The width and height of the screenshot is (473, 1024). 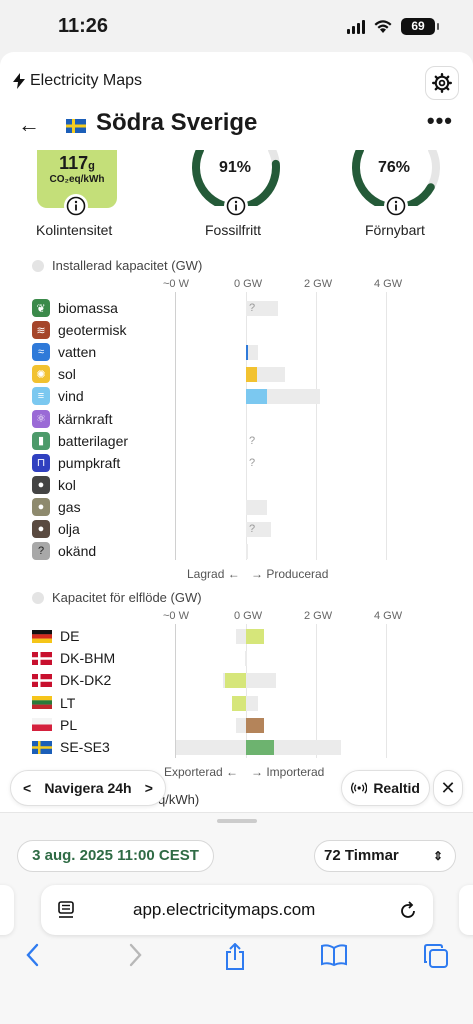 What do you see at coordinates (69, 724) in the screenshot?
I see `exchange-zone-label: PL` at bounding box center [69, 724].